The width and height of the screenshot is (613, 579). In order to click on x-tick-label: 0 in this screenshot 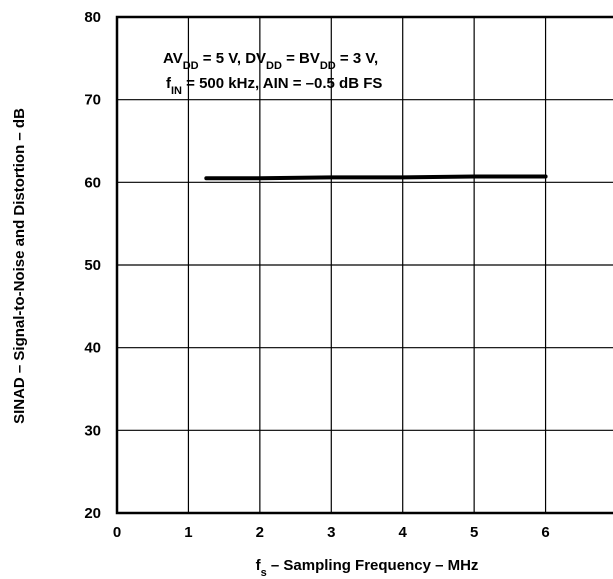, I will do `click(117, 532)`.